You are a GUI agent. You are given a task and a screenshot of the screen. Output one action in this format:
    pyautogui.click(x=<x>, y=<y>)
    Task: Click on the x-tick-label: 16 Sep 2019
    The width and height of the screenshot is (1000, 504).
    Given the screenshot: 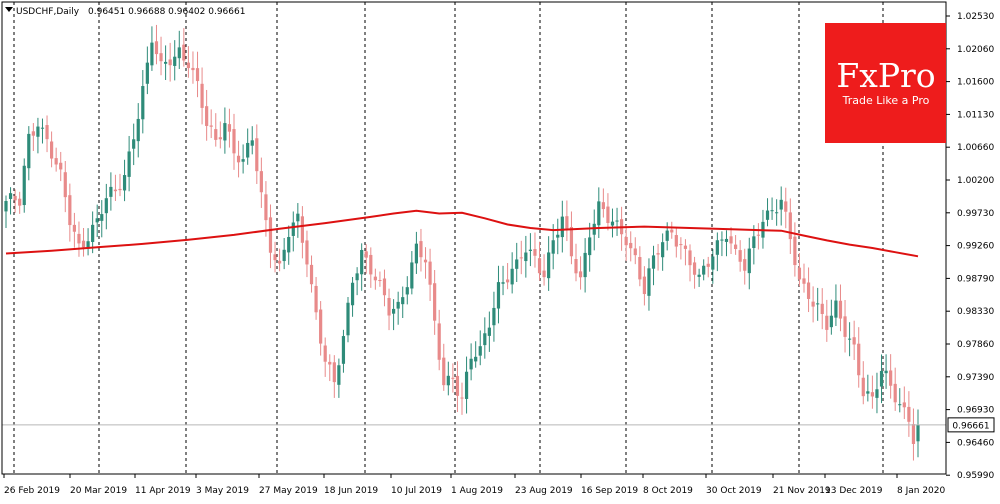 What is the action you would take?
    pyautogui.click(x=609, y=491)
    